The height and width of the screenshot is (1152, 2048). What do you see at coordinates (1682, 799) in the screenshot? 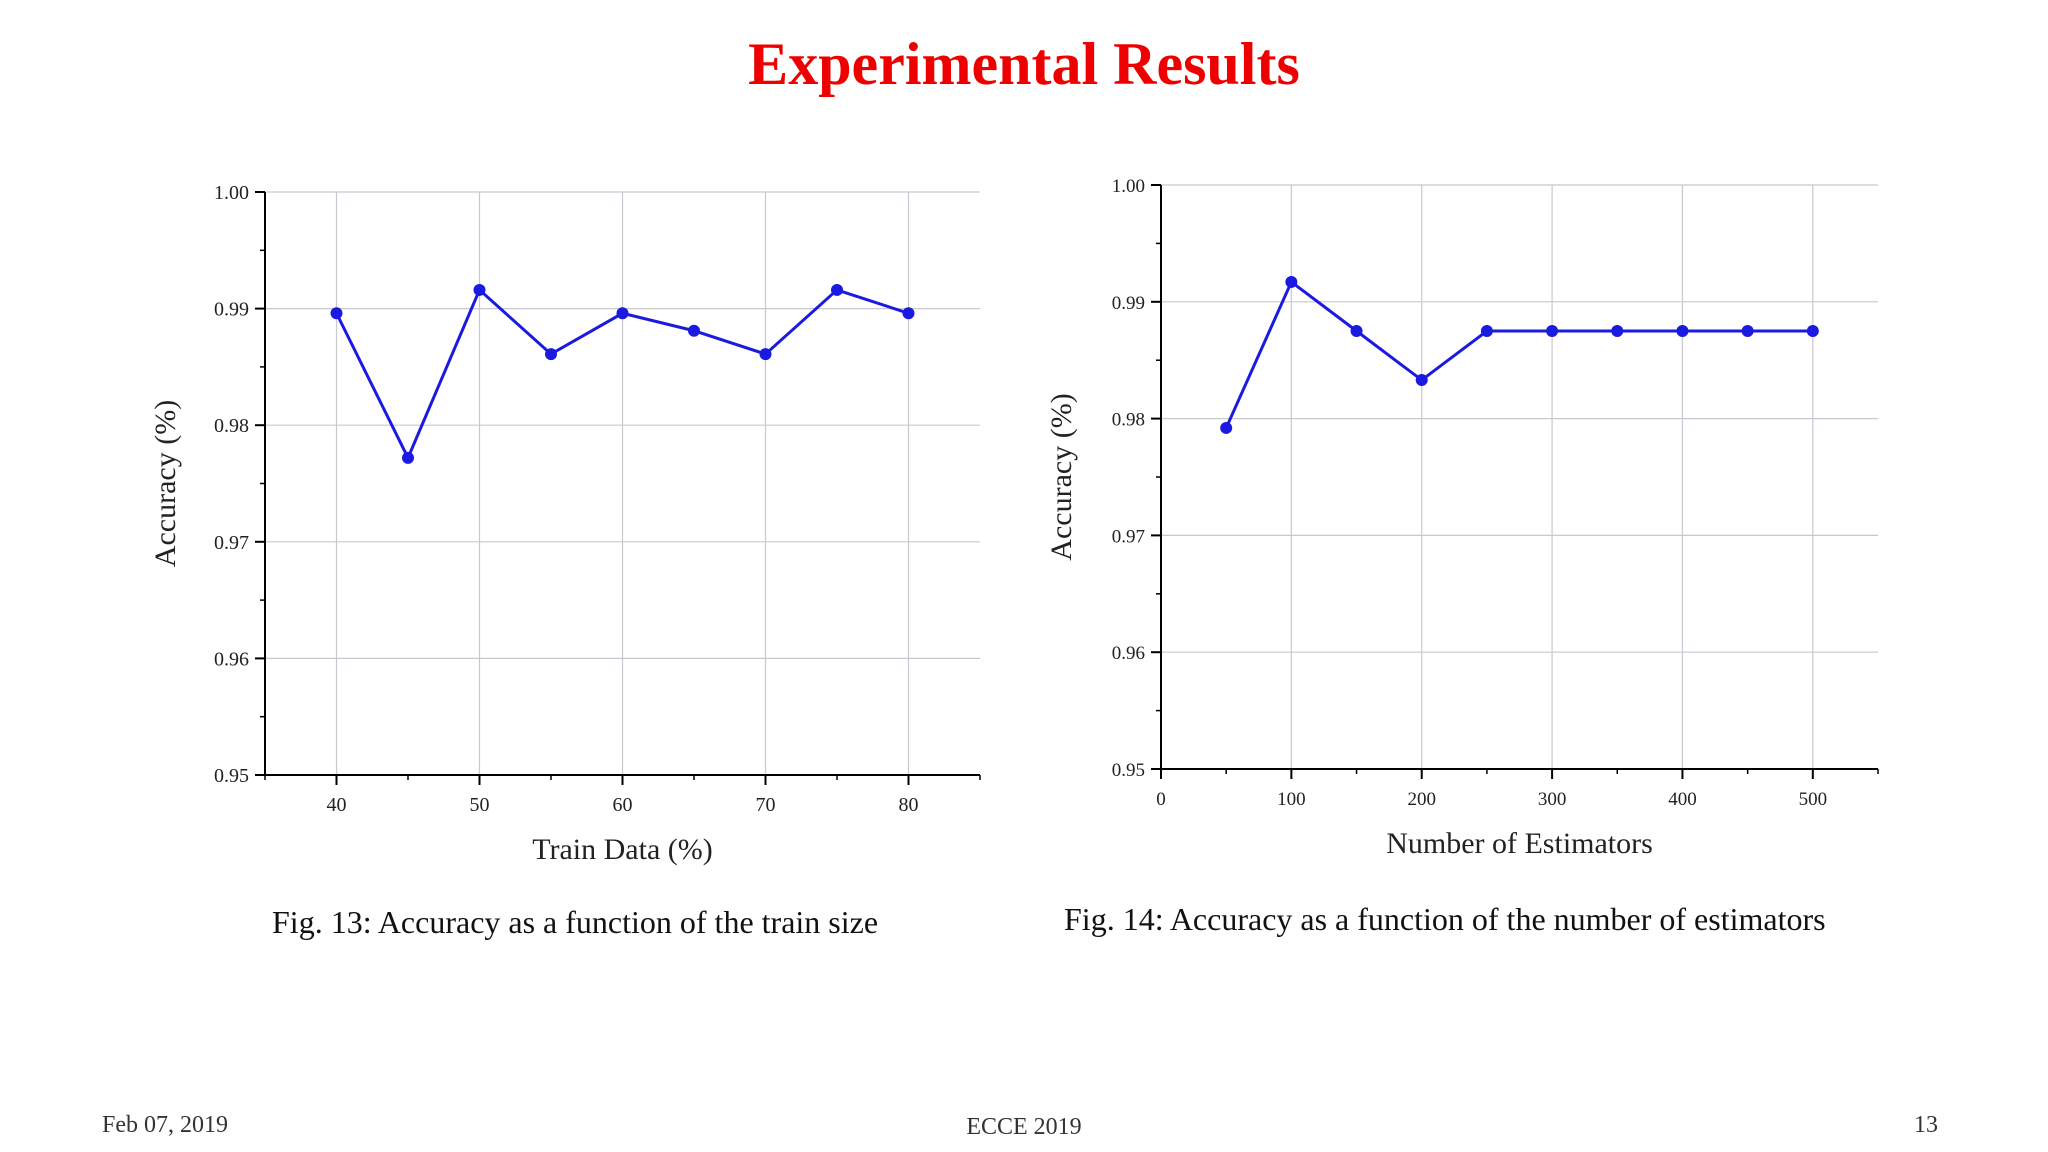
I see `x-tick-label: 400` at bounding box center [1682, 799].